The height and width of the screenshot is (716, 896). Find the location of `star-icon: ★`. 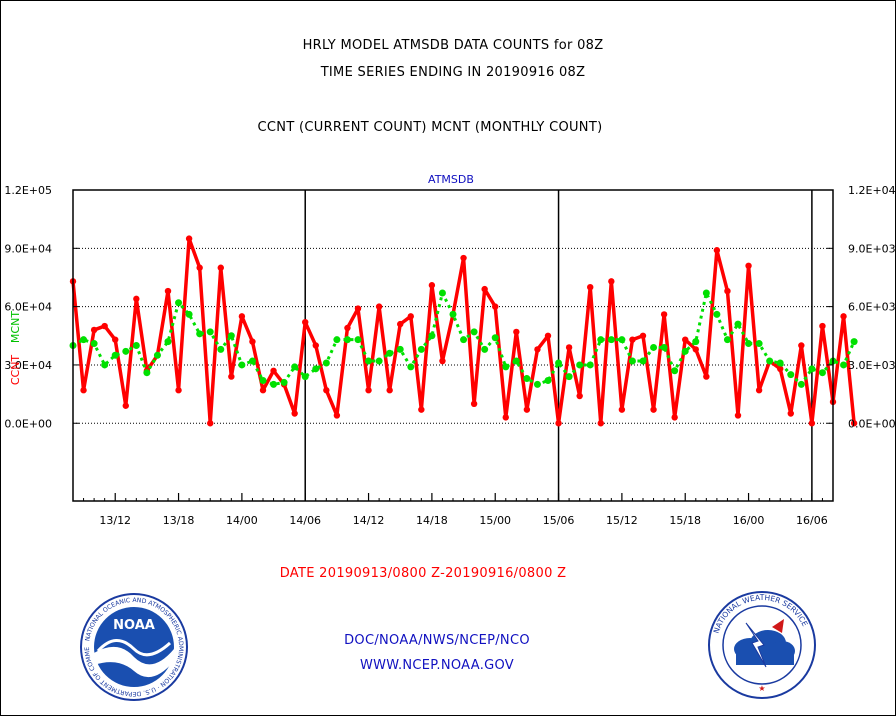

star-icon: ★ is located at coordinates (761, 688).